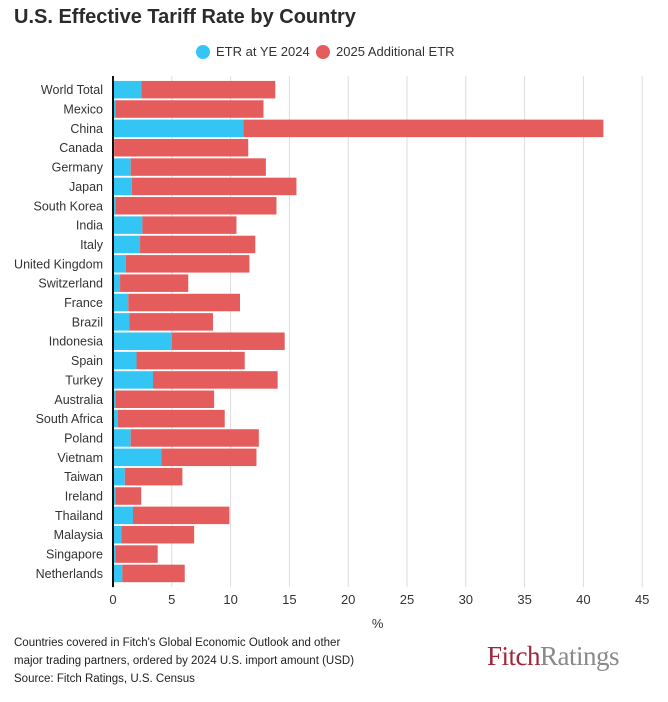 This screenshot has width=668, height=702. What do you see at coordinates (642, 599) in the screenshot?
I see `x-tick-label: 45` at bounding box center [642, 599].